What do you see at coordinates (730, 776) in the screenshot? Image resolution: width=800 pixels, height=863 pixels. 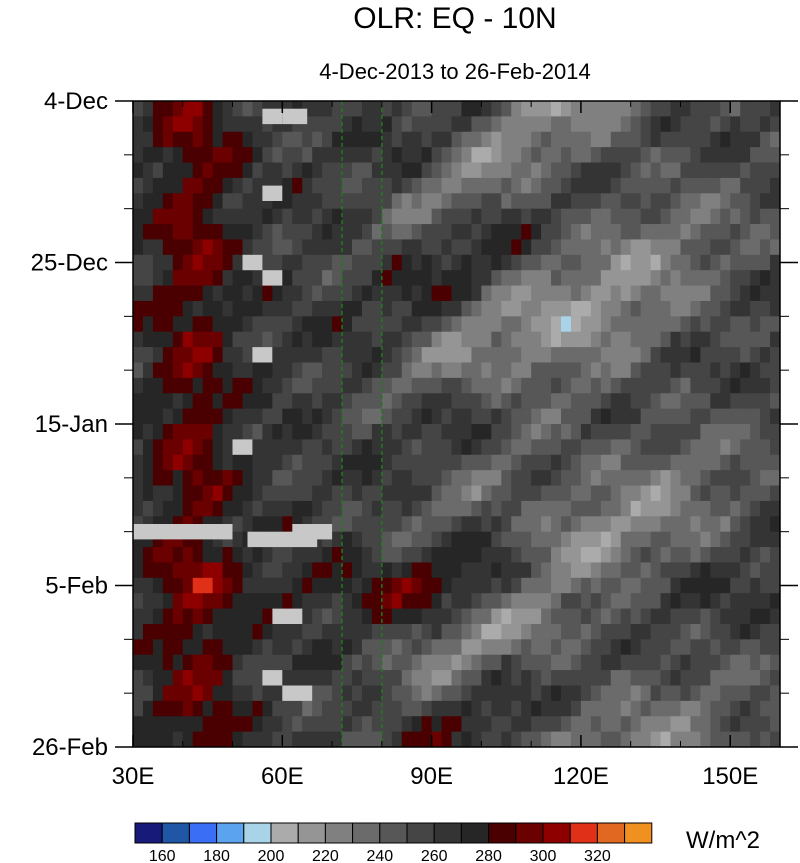 I see `x-tick-label: 150E` at bounding box center [730, 776].